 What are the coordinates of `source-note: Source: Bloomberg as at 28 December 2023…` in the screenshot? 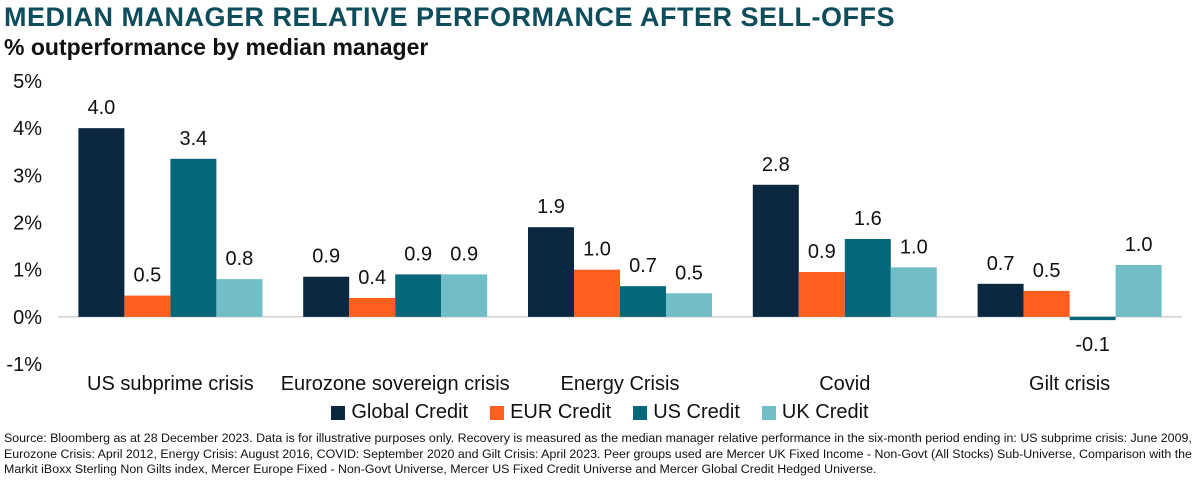 It's located at (598, 453).